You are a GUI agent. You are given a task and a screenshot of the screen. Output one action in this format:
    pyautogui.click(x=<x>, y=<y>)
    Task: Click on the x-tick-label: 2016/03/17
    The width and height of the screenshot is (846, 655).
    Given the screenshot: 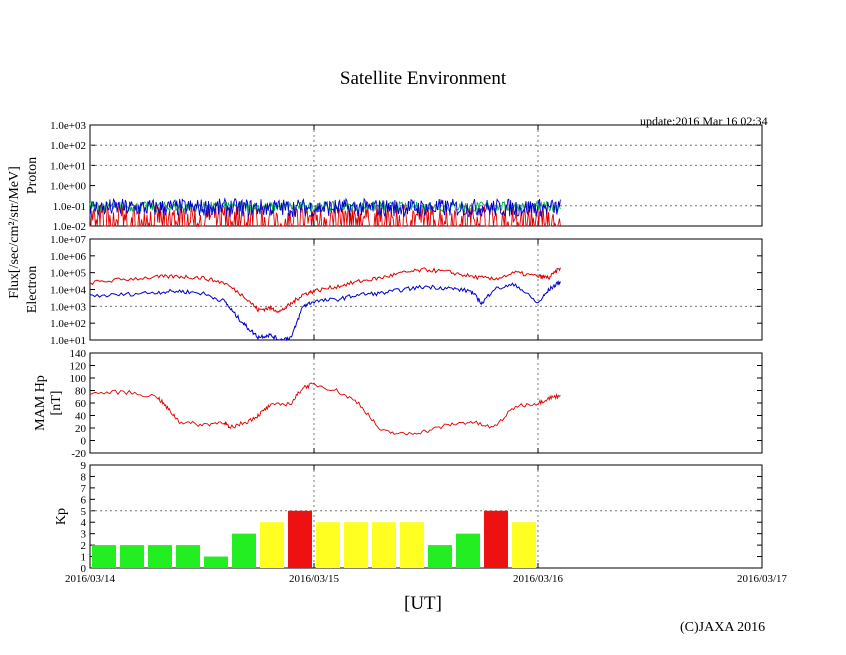 What is the action you would take?
    pyautogui.click(x=762, y=579)
    